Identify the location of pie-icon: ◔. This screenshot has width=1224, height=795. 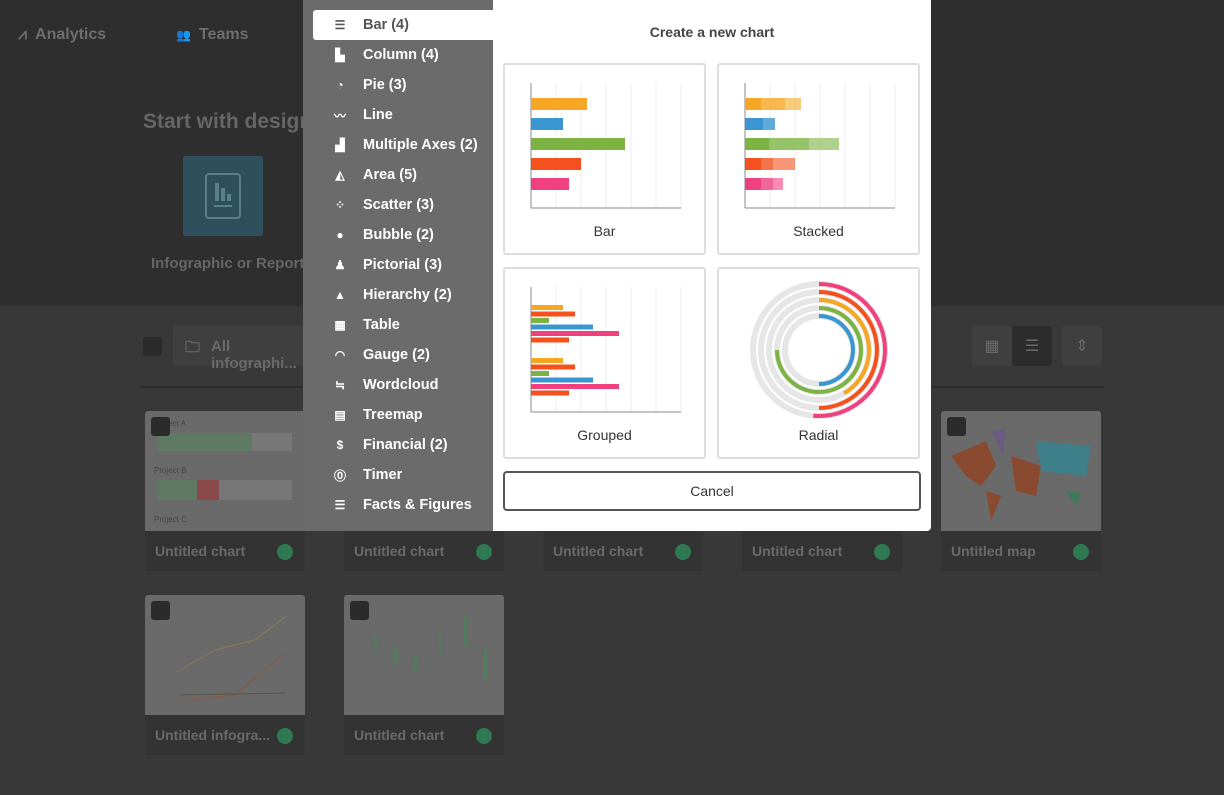
(340, 85).